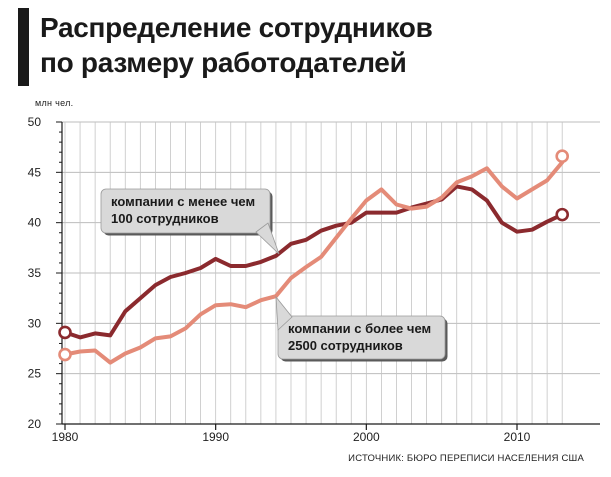 The height and width of the screenshot is (477, 611). I want to click on callout-text-line: компании с более чем, so click(359, 328).